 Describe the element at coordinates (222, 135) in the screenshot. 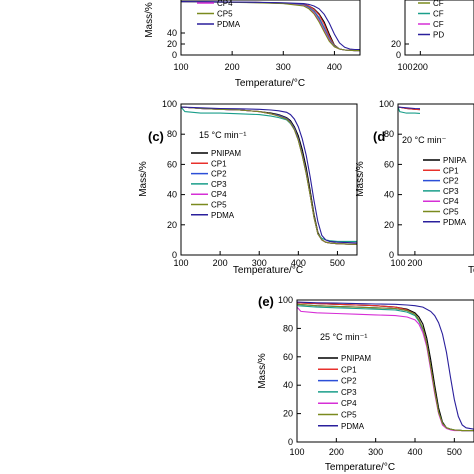

I see `rate-annotation: 15 °C min⁻¹` at that location.